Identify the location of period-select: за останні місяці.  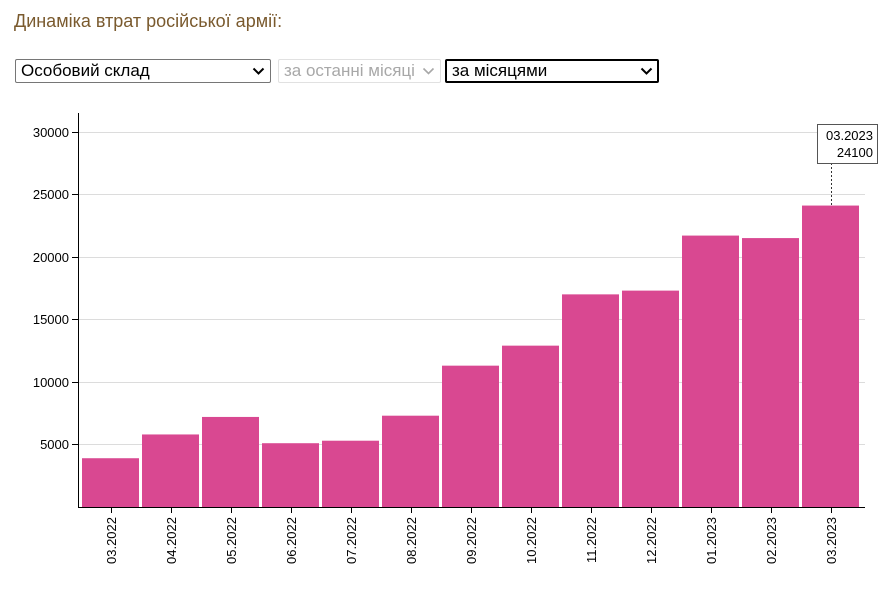
(359, 71).